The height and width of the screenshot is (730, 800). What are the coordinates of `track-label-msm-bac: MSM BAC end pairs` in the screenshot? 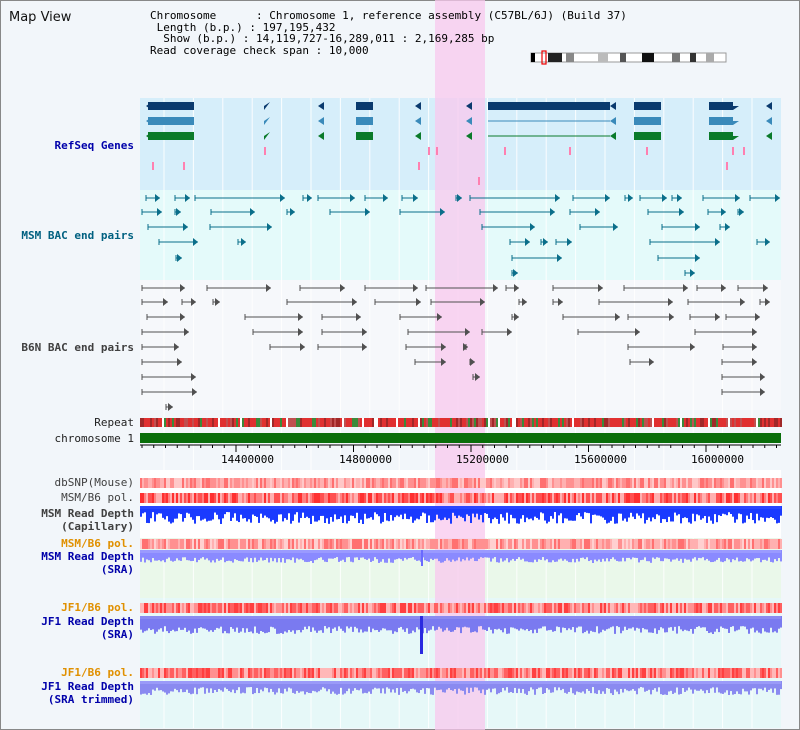 It's located at (77, 235).